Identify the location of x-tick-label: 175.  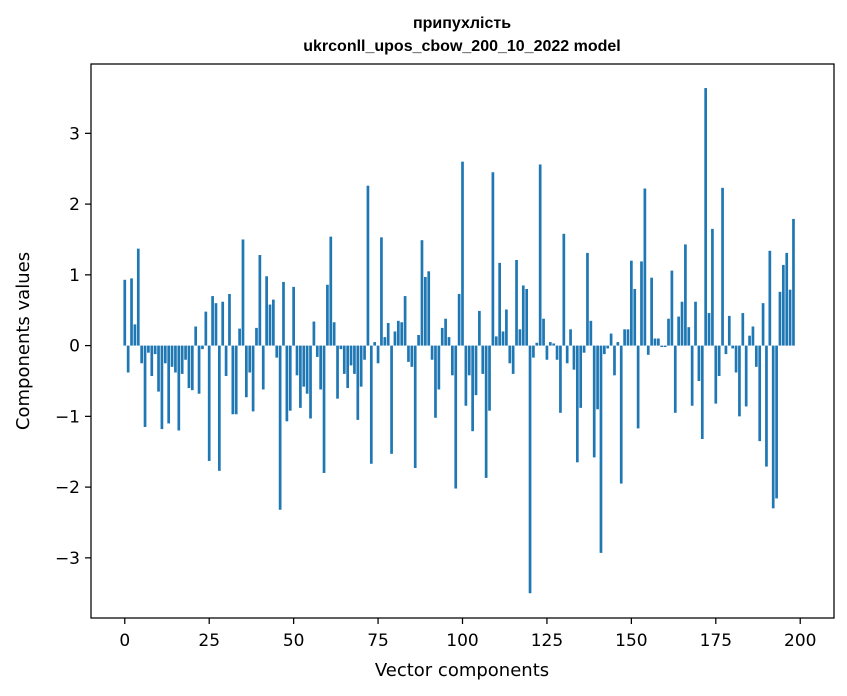
(716, 641).